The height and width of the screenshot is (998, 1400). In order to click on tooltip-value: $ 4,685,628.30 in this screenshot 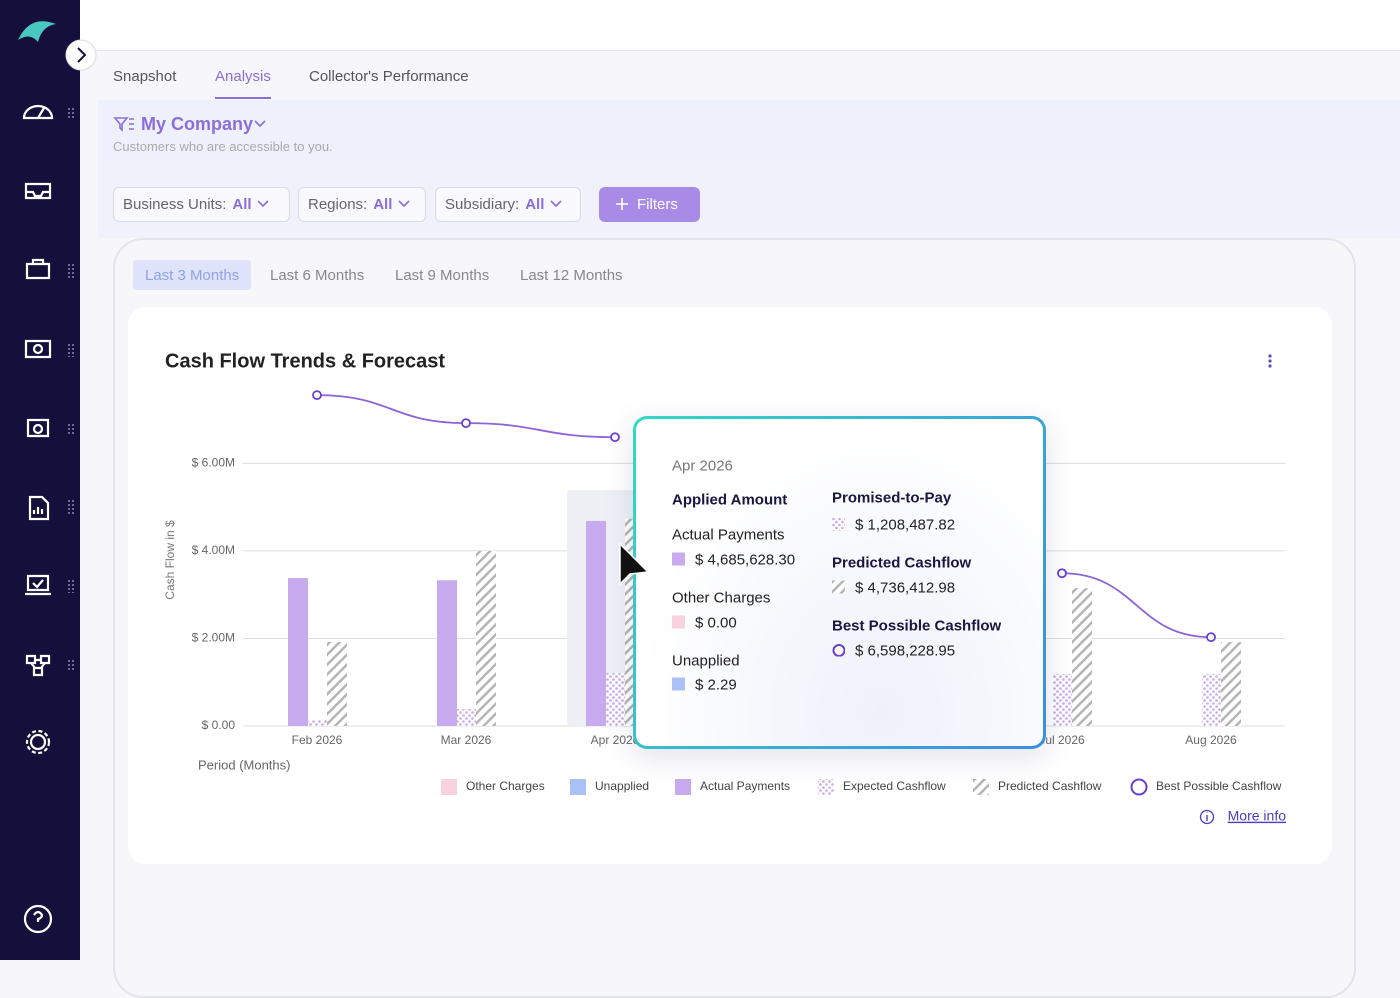, I will do `click(745, 560)`.